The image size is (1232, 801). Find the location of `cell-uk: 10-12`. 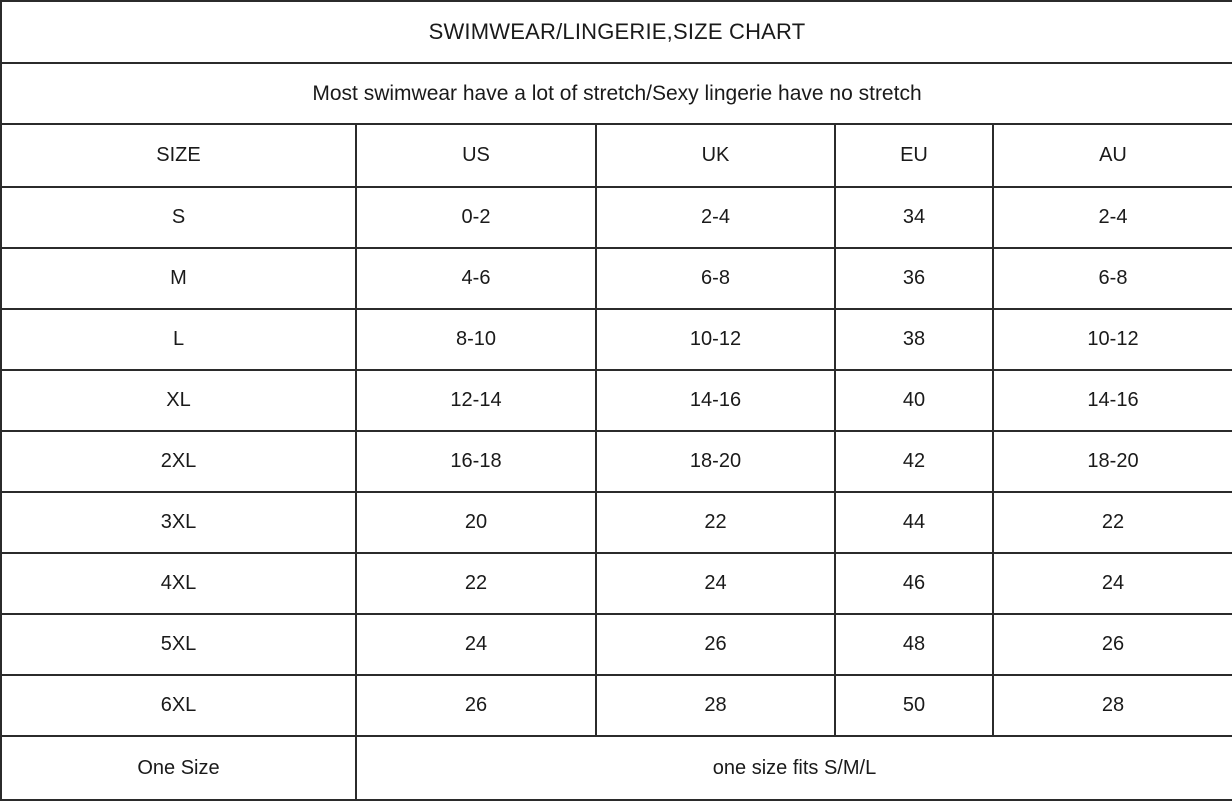

cell-uk: 10-12 is located at coordinates (715, 339).